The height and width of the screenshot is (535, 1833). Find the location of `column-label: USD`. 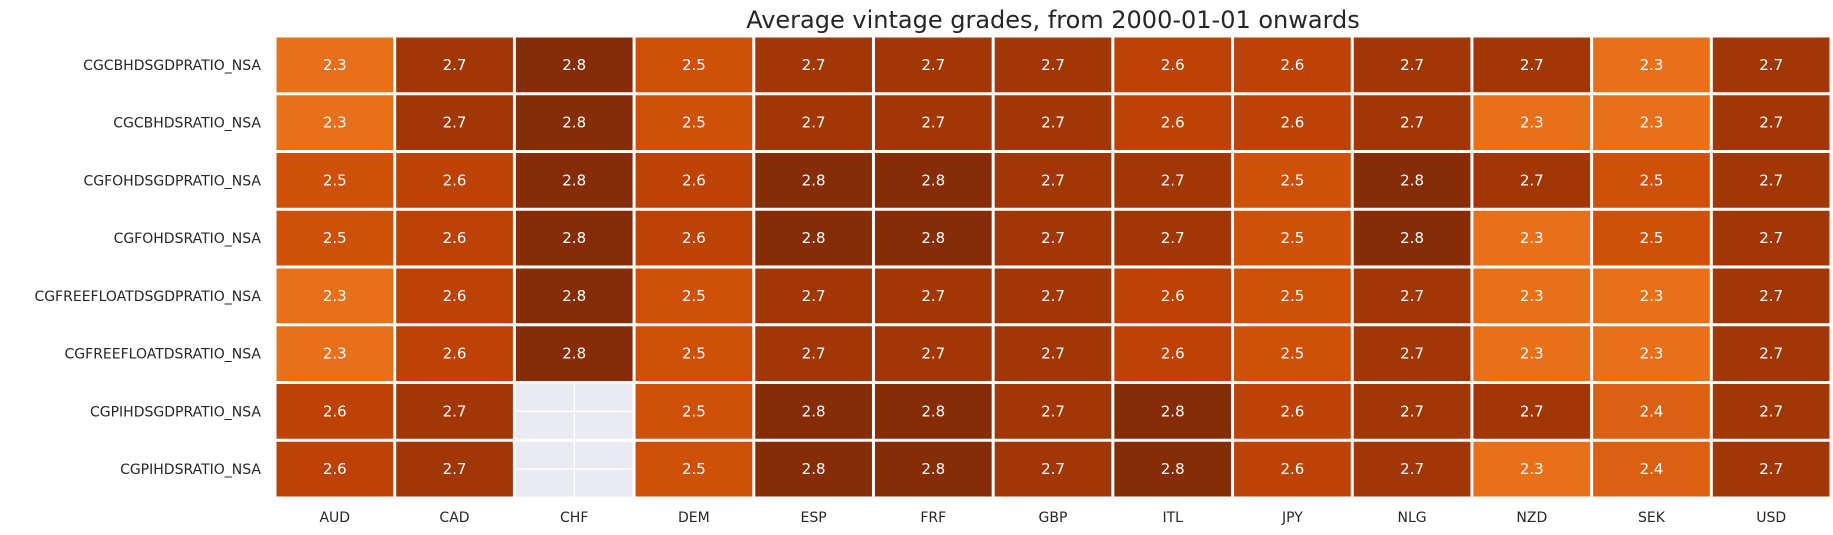

column-label: USD is located at coordinates (1771, 518).